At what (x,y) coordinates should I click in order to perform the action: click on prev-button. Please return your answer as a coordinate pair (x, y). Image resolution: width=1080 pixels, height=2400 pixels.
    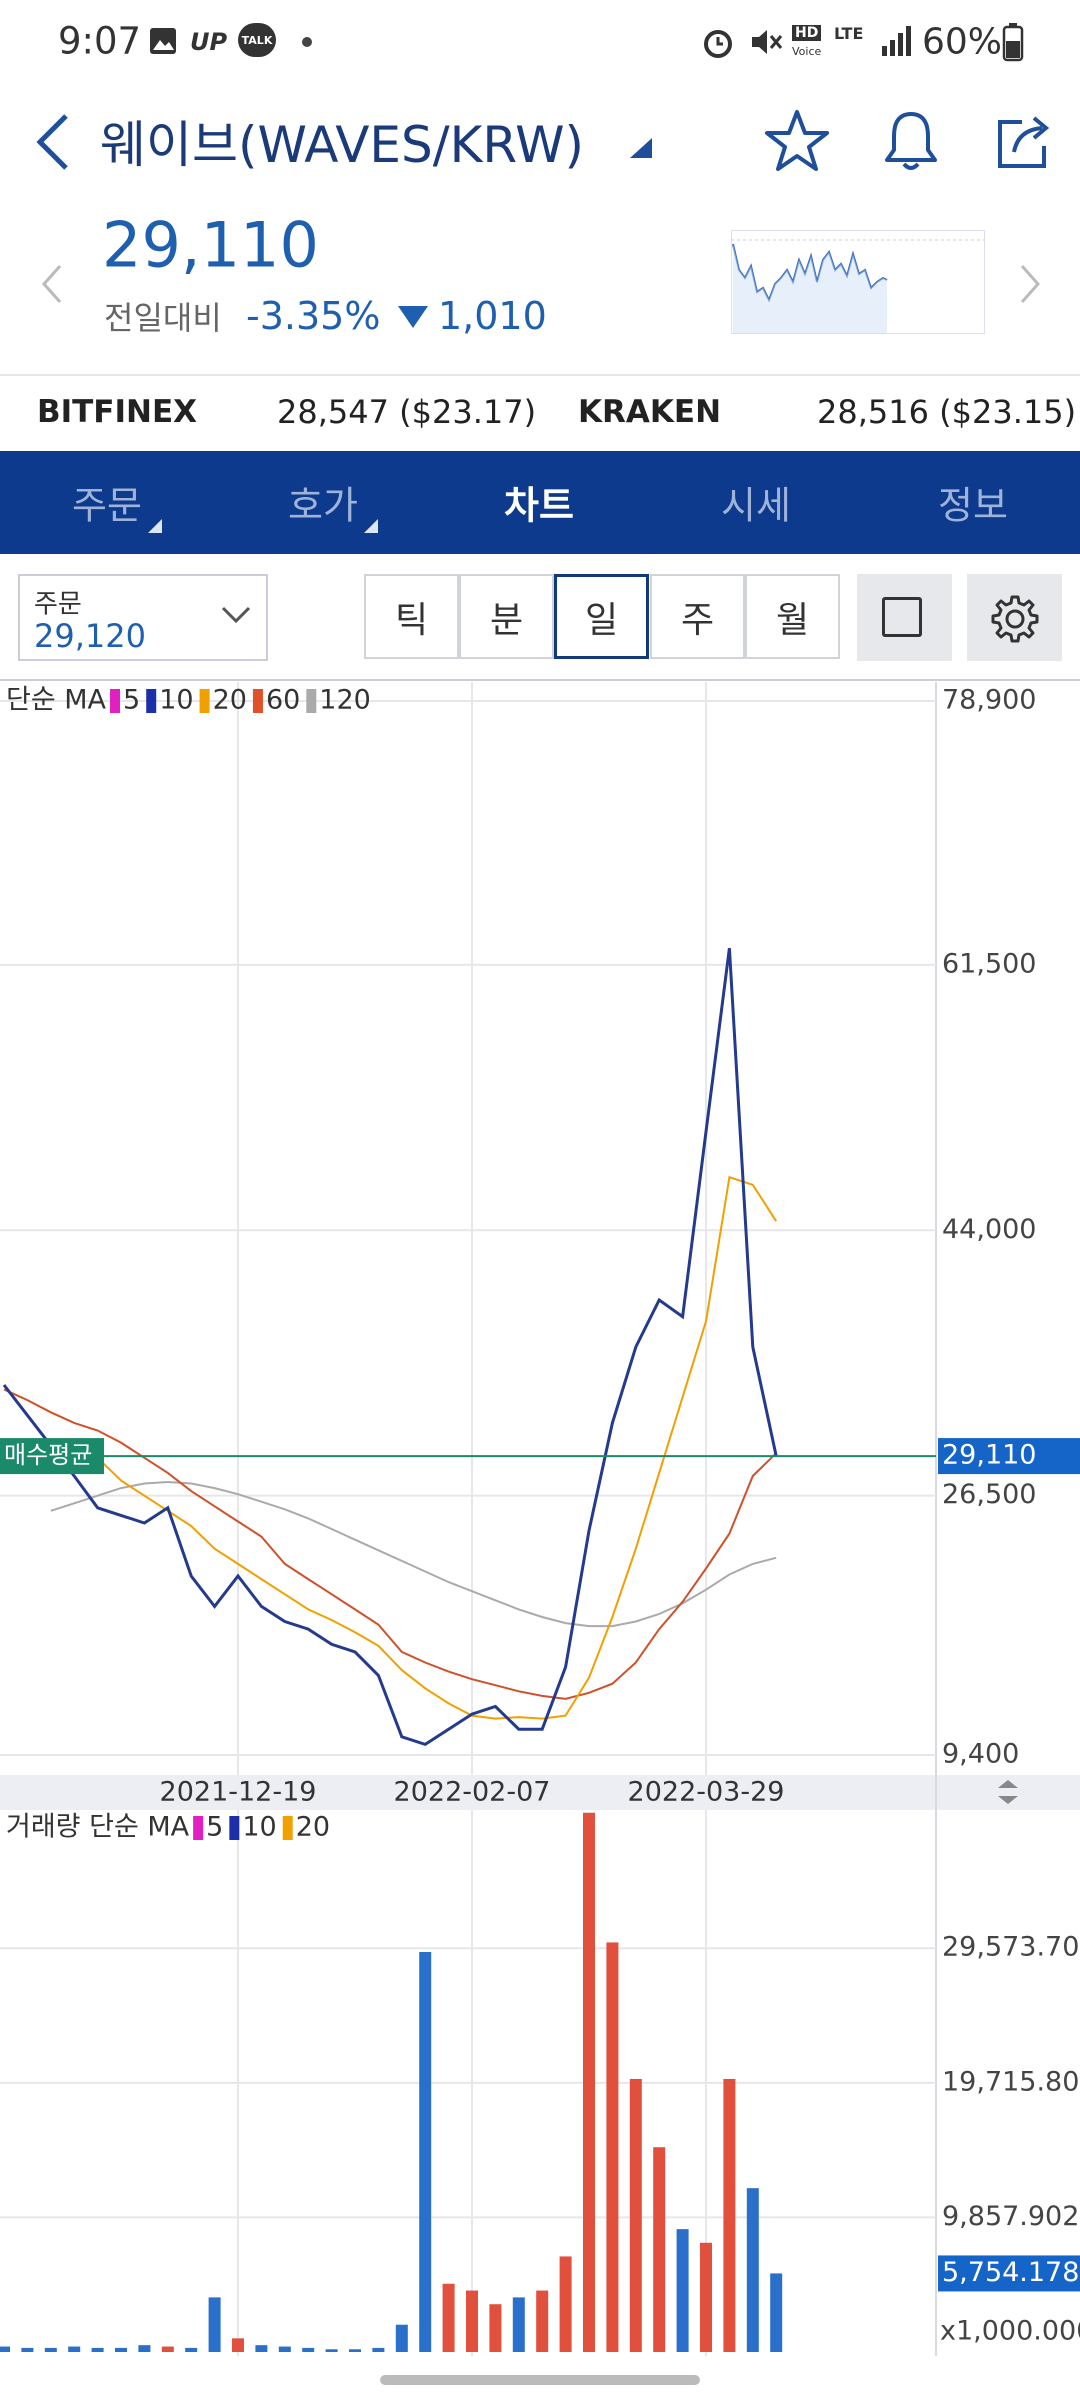
    Looking at the image, I should click on (52, 284).